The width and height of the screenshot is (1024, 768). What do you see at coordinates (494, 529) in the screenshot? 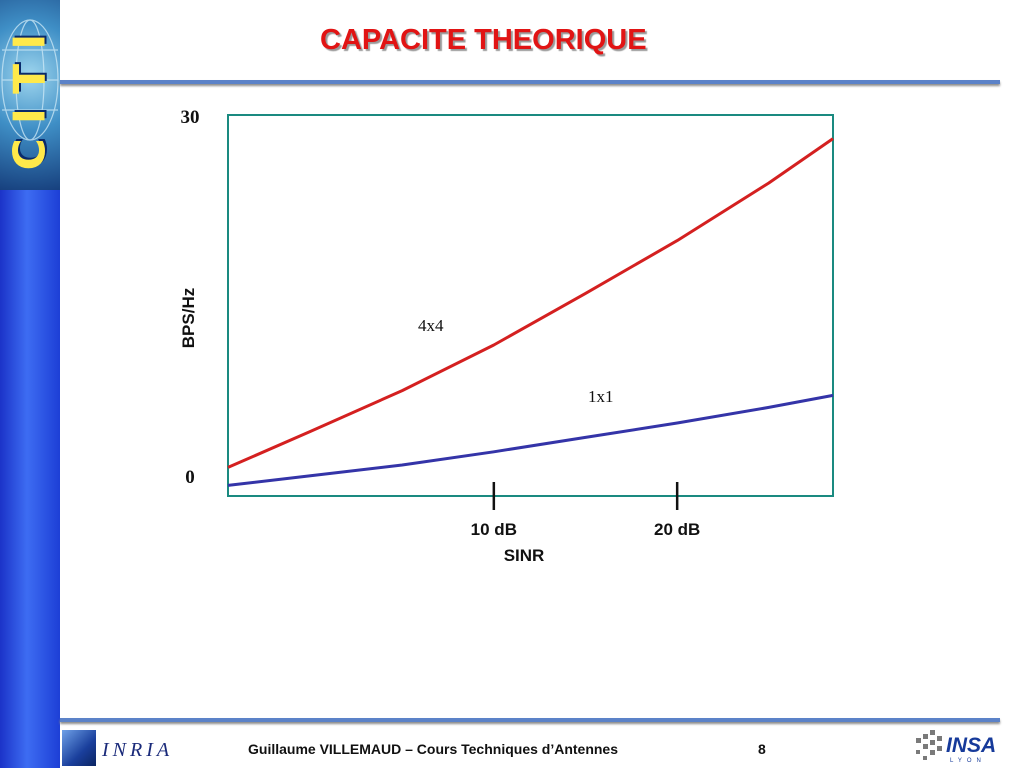
I see `x-tick-label: 10 dB` at bounding box center [494, 529].